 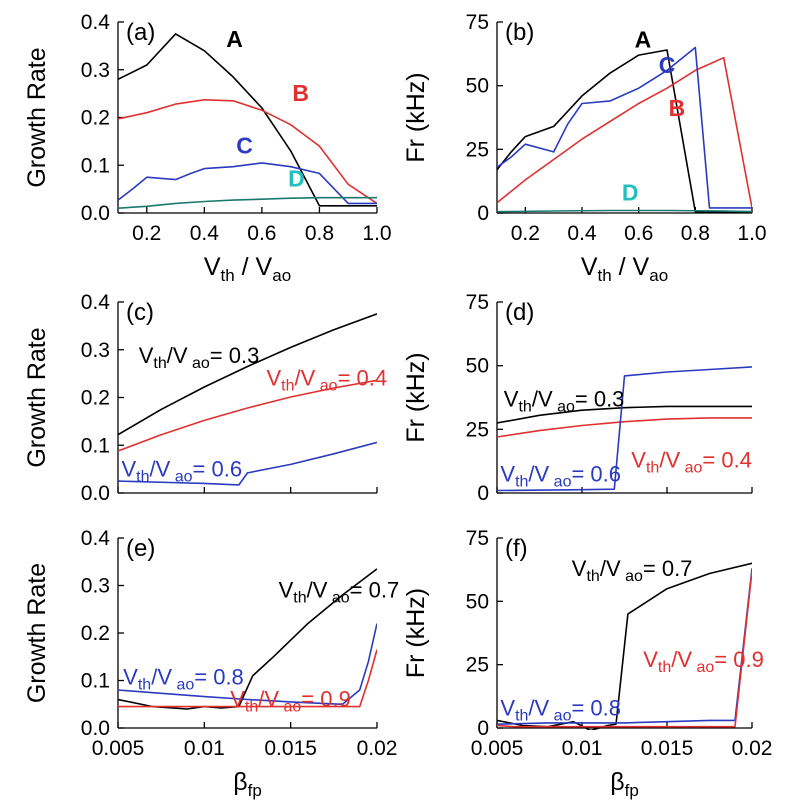 What do you see at coordinates (199, 357) in the screenshot?
I see `panel-c-annotation-1: Vth/V ao= 0.3` at bounding box center [199, 357].